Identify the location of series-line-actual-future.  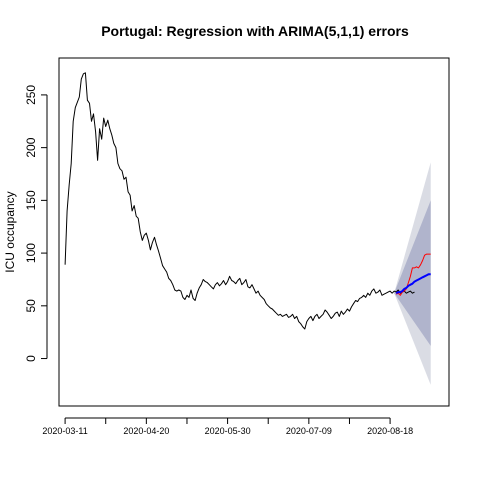
(413, 274).